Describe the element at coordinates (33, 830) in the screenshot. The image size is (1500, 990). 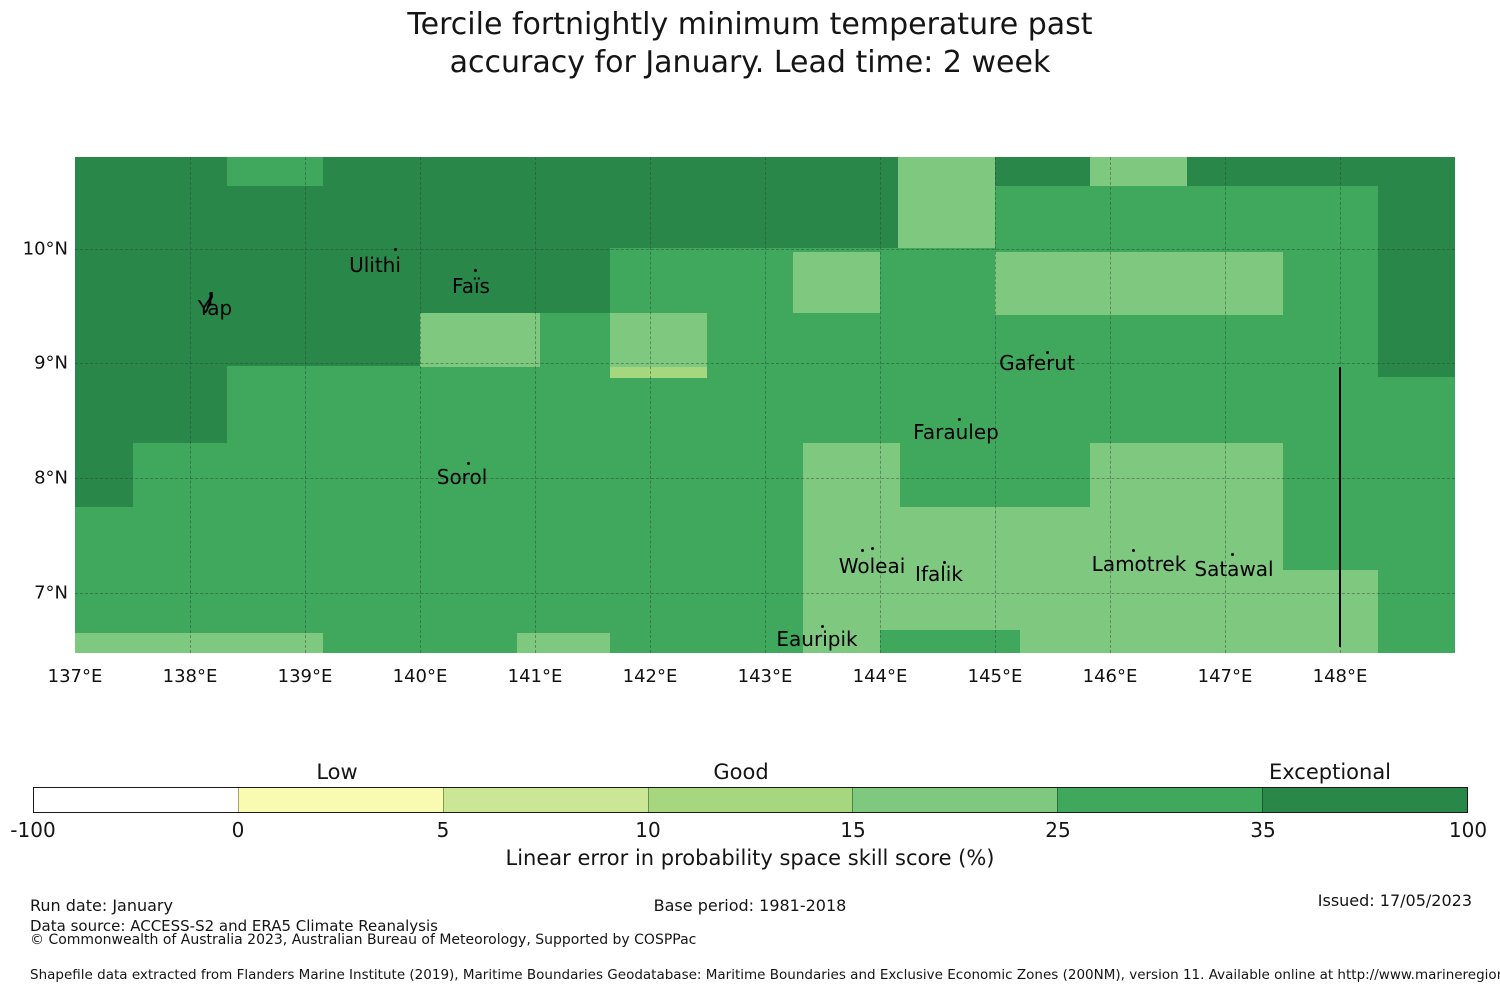
I see `colorbar-tick-label: -100` at that location.